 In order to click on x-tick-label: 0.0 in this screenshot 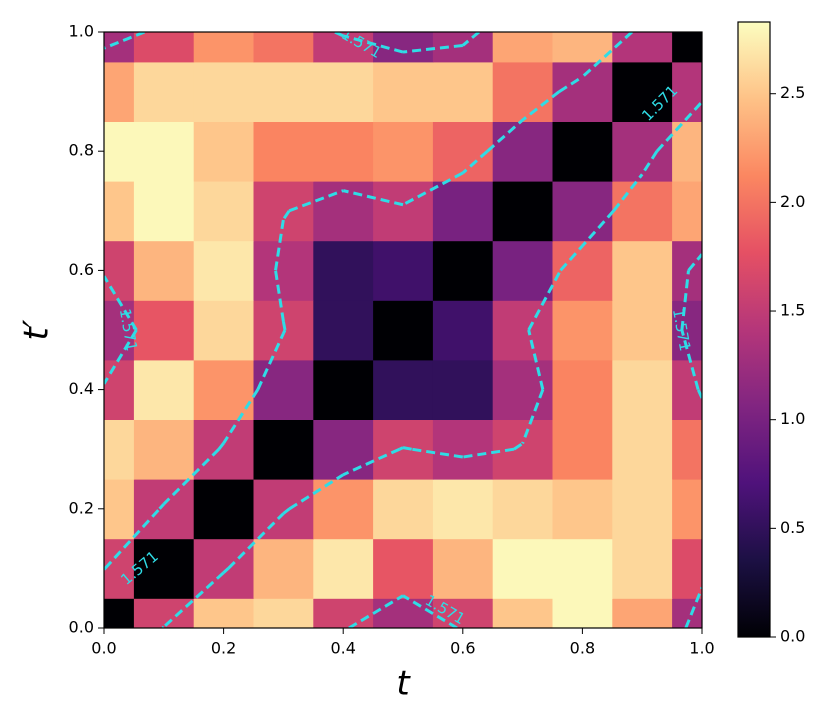, I will do `click(103, 648)`.